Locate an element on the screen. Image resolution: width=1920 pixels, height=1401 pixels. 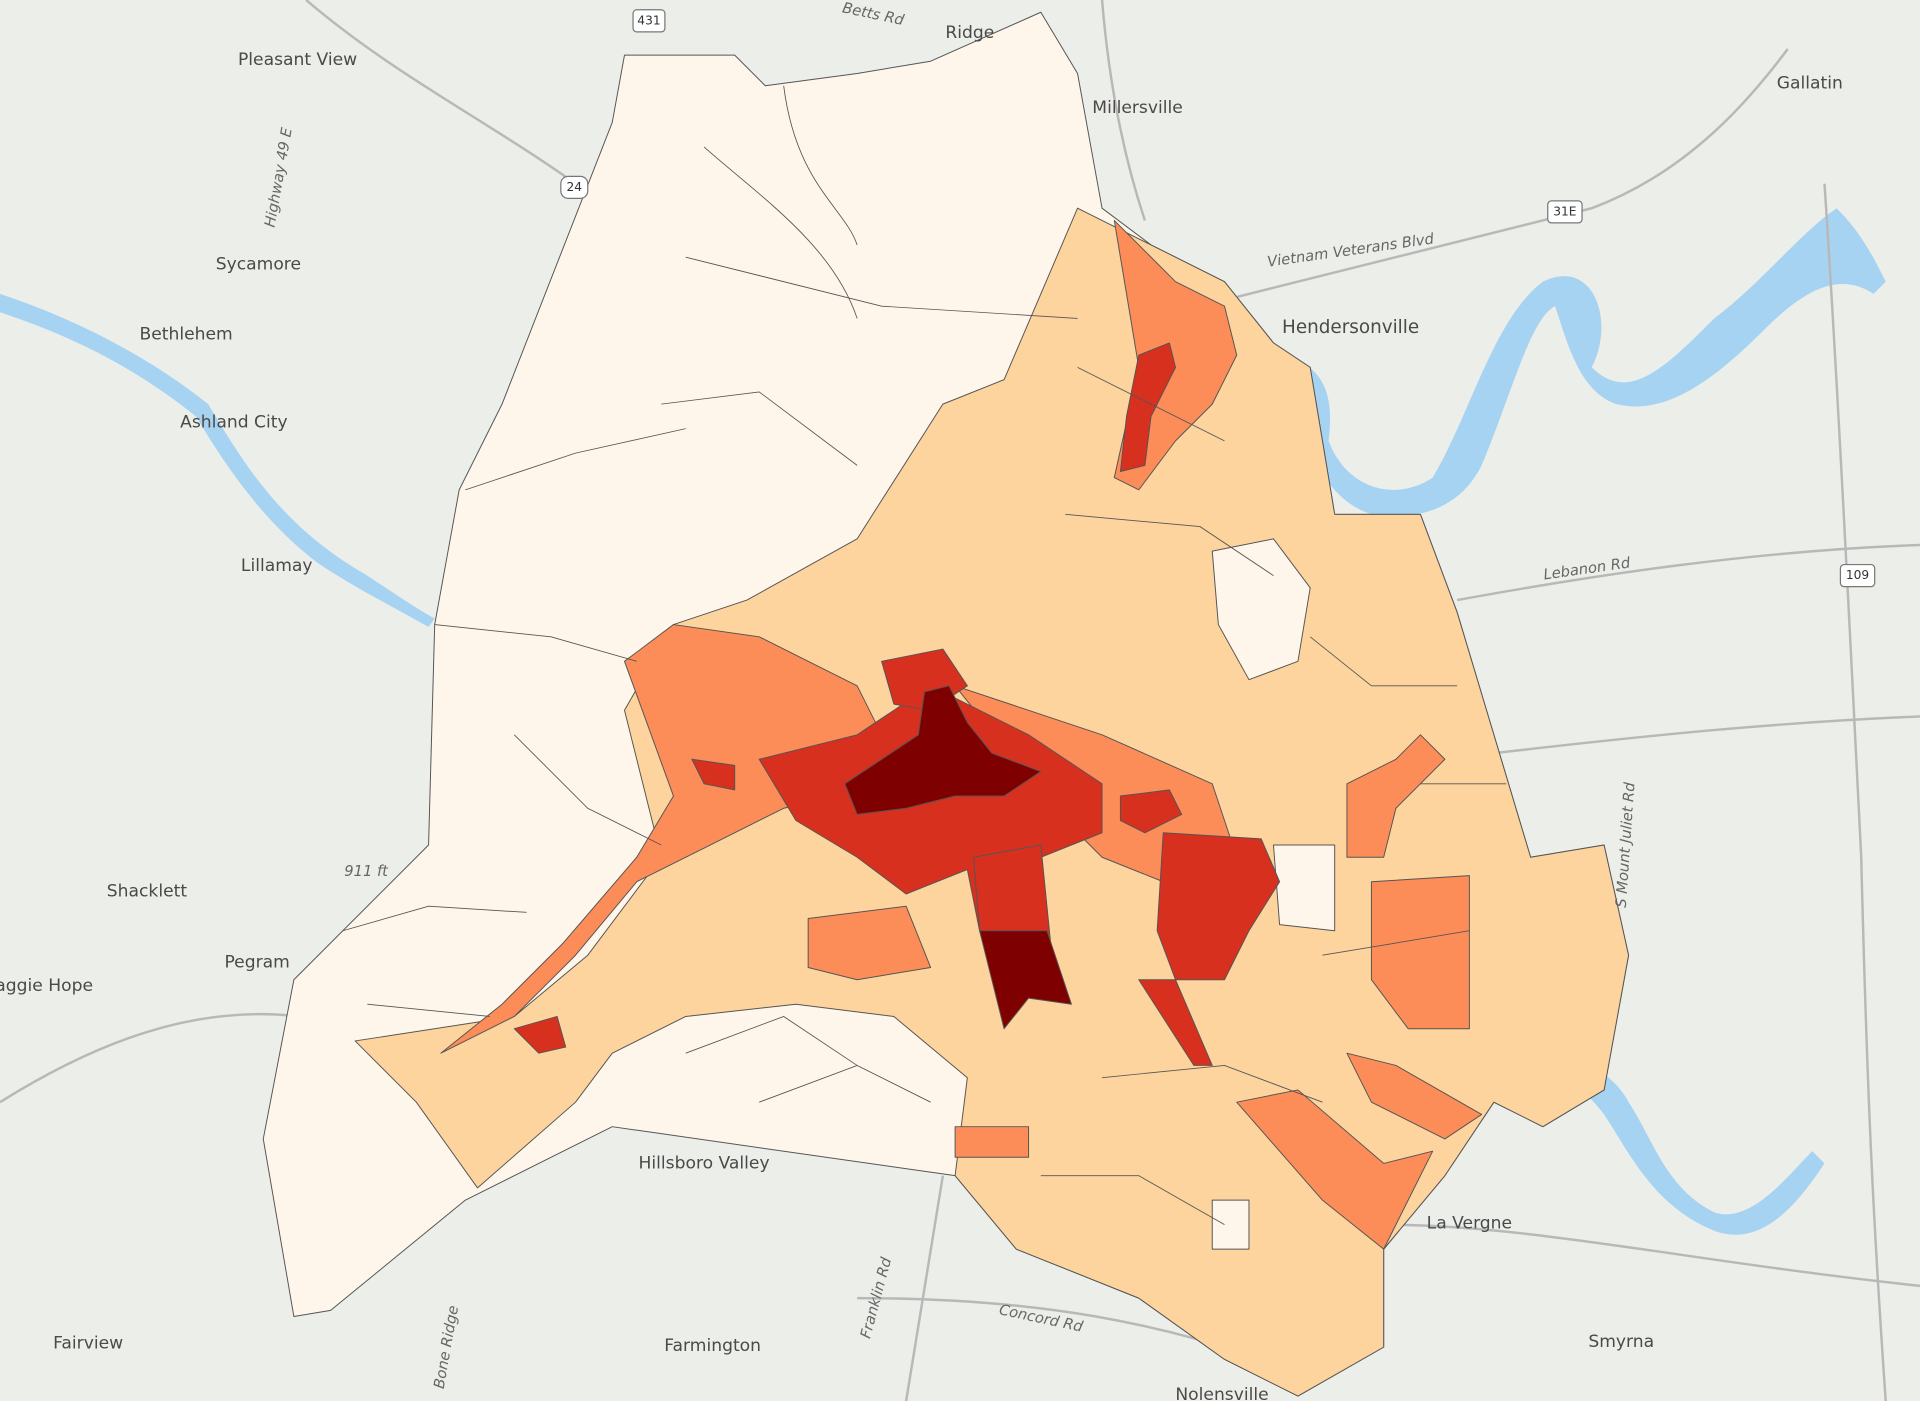
place-label: Lillamay is located at coordinates (277, 566).